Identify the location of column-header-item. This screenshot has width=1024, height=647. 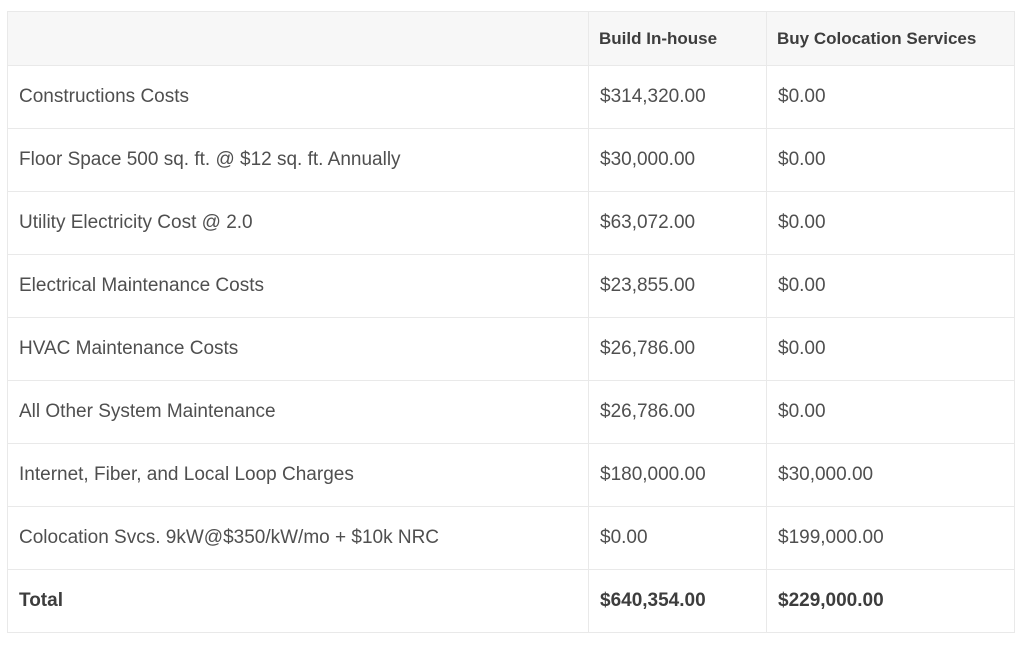
(298, 38).